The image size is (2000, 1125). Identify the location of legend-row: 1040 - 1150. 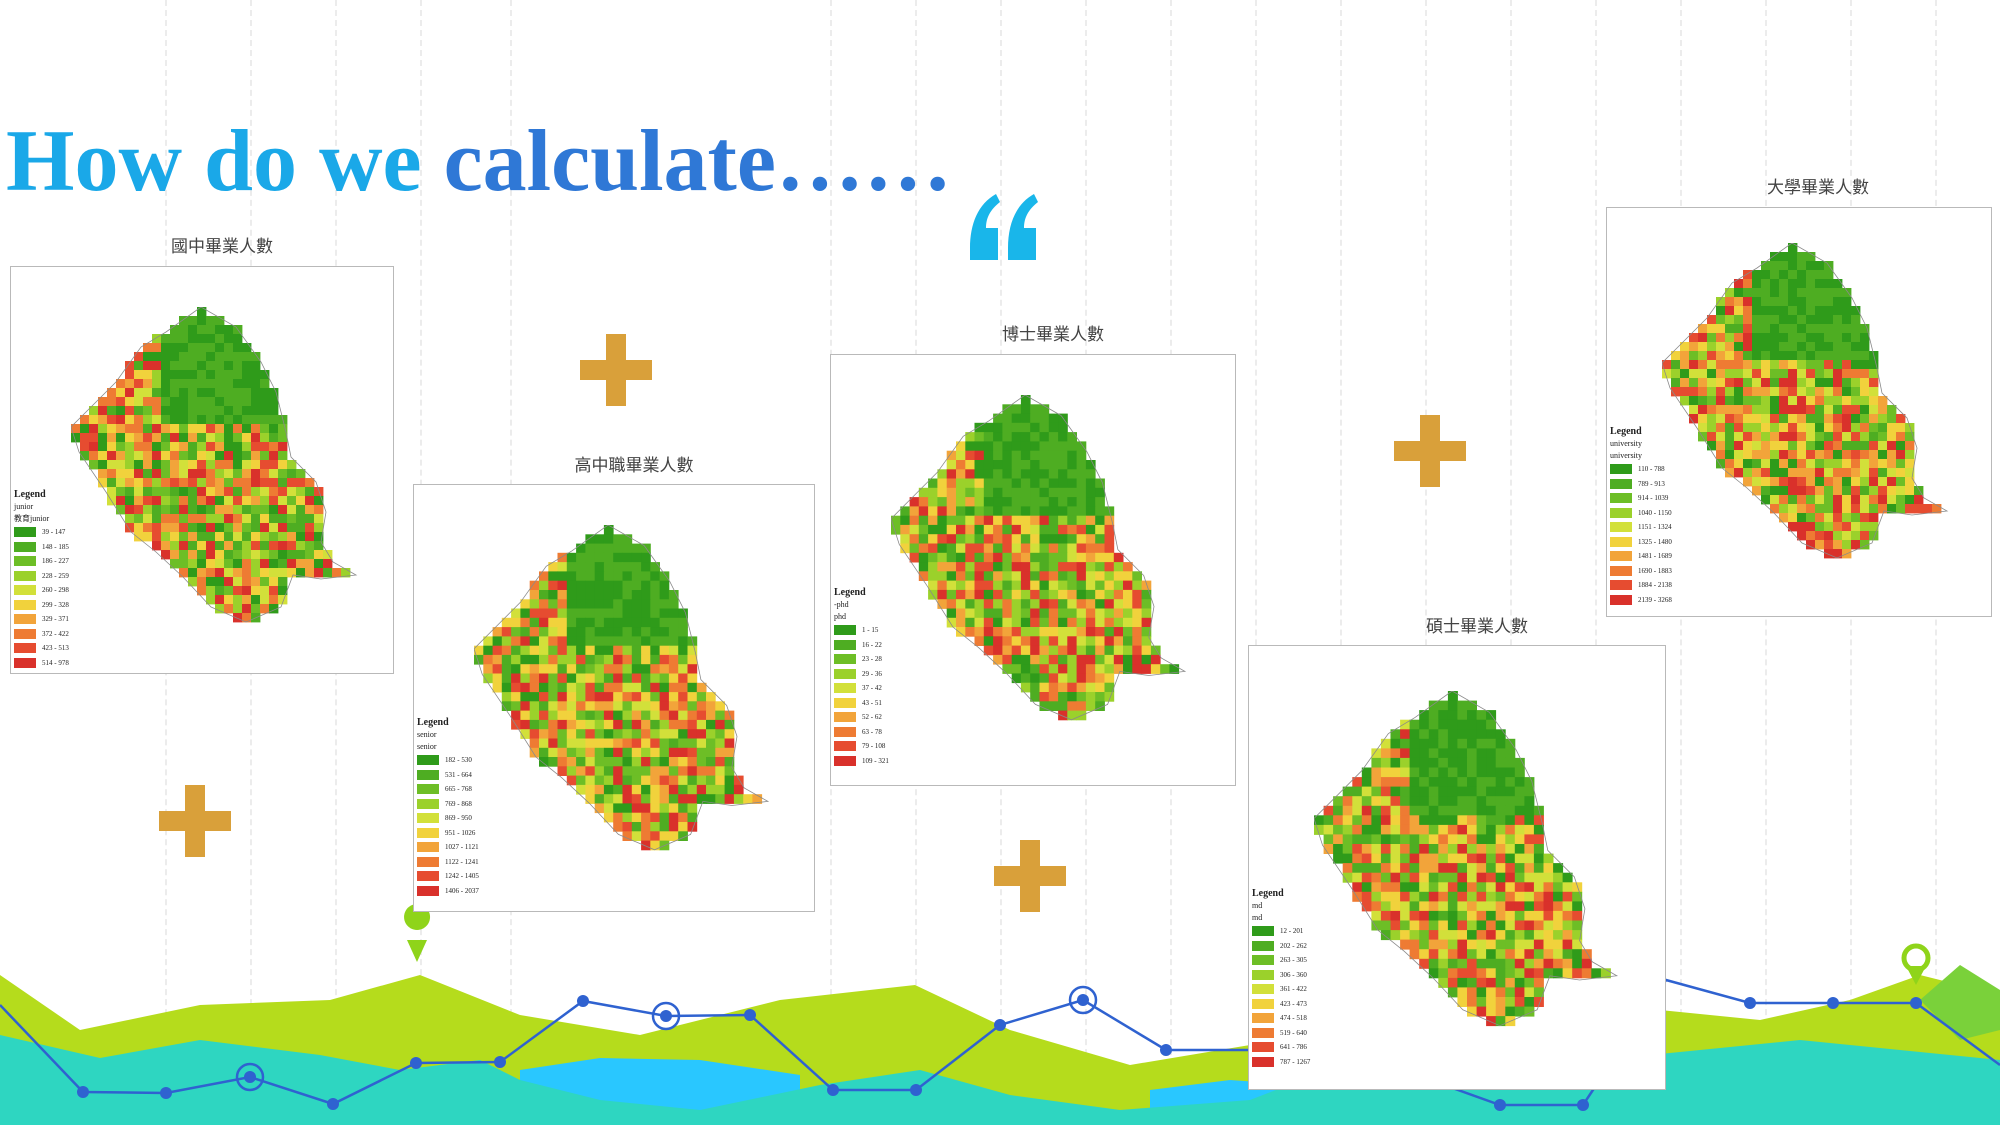
(1641, 513).